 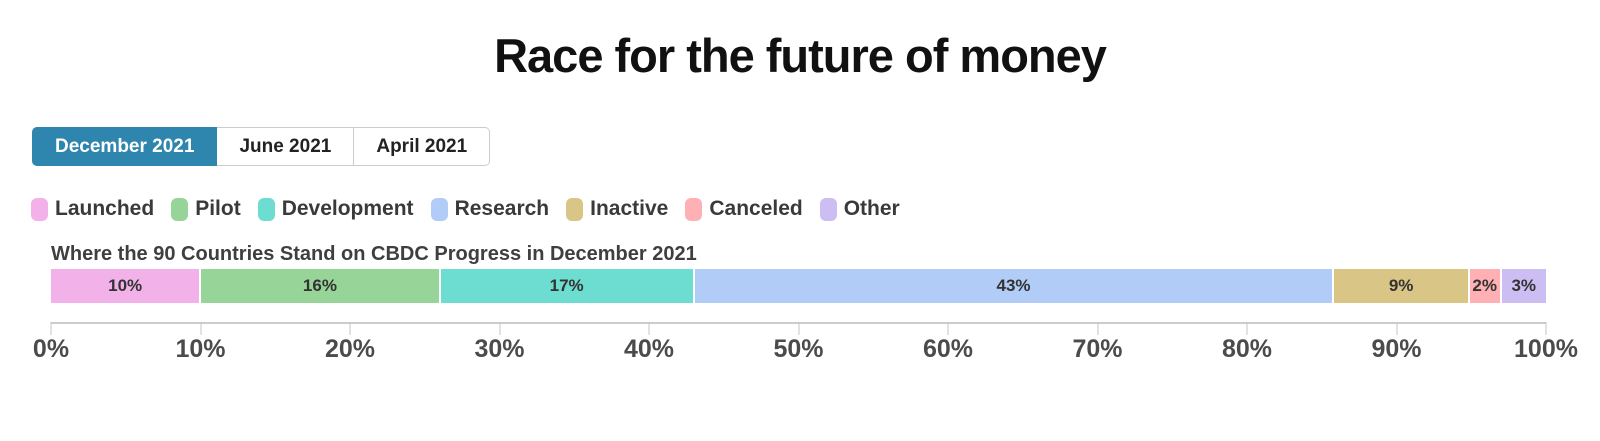 I want to click on legend-swatch-development, so click(x=266, y=209).